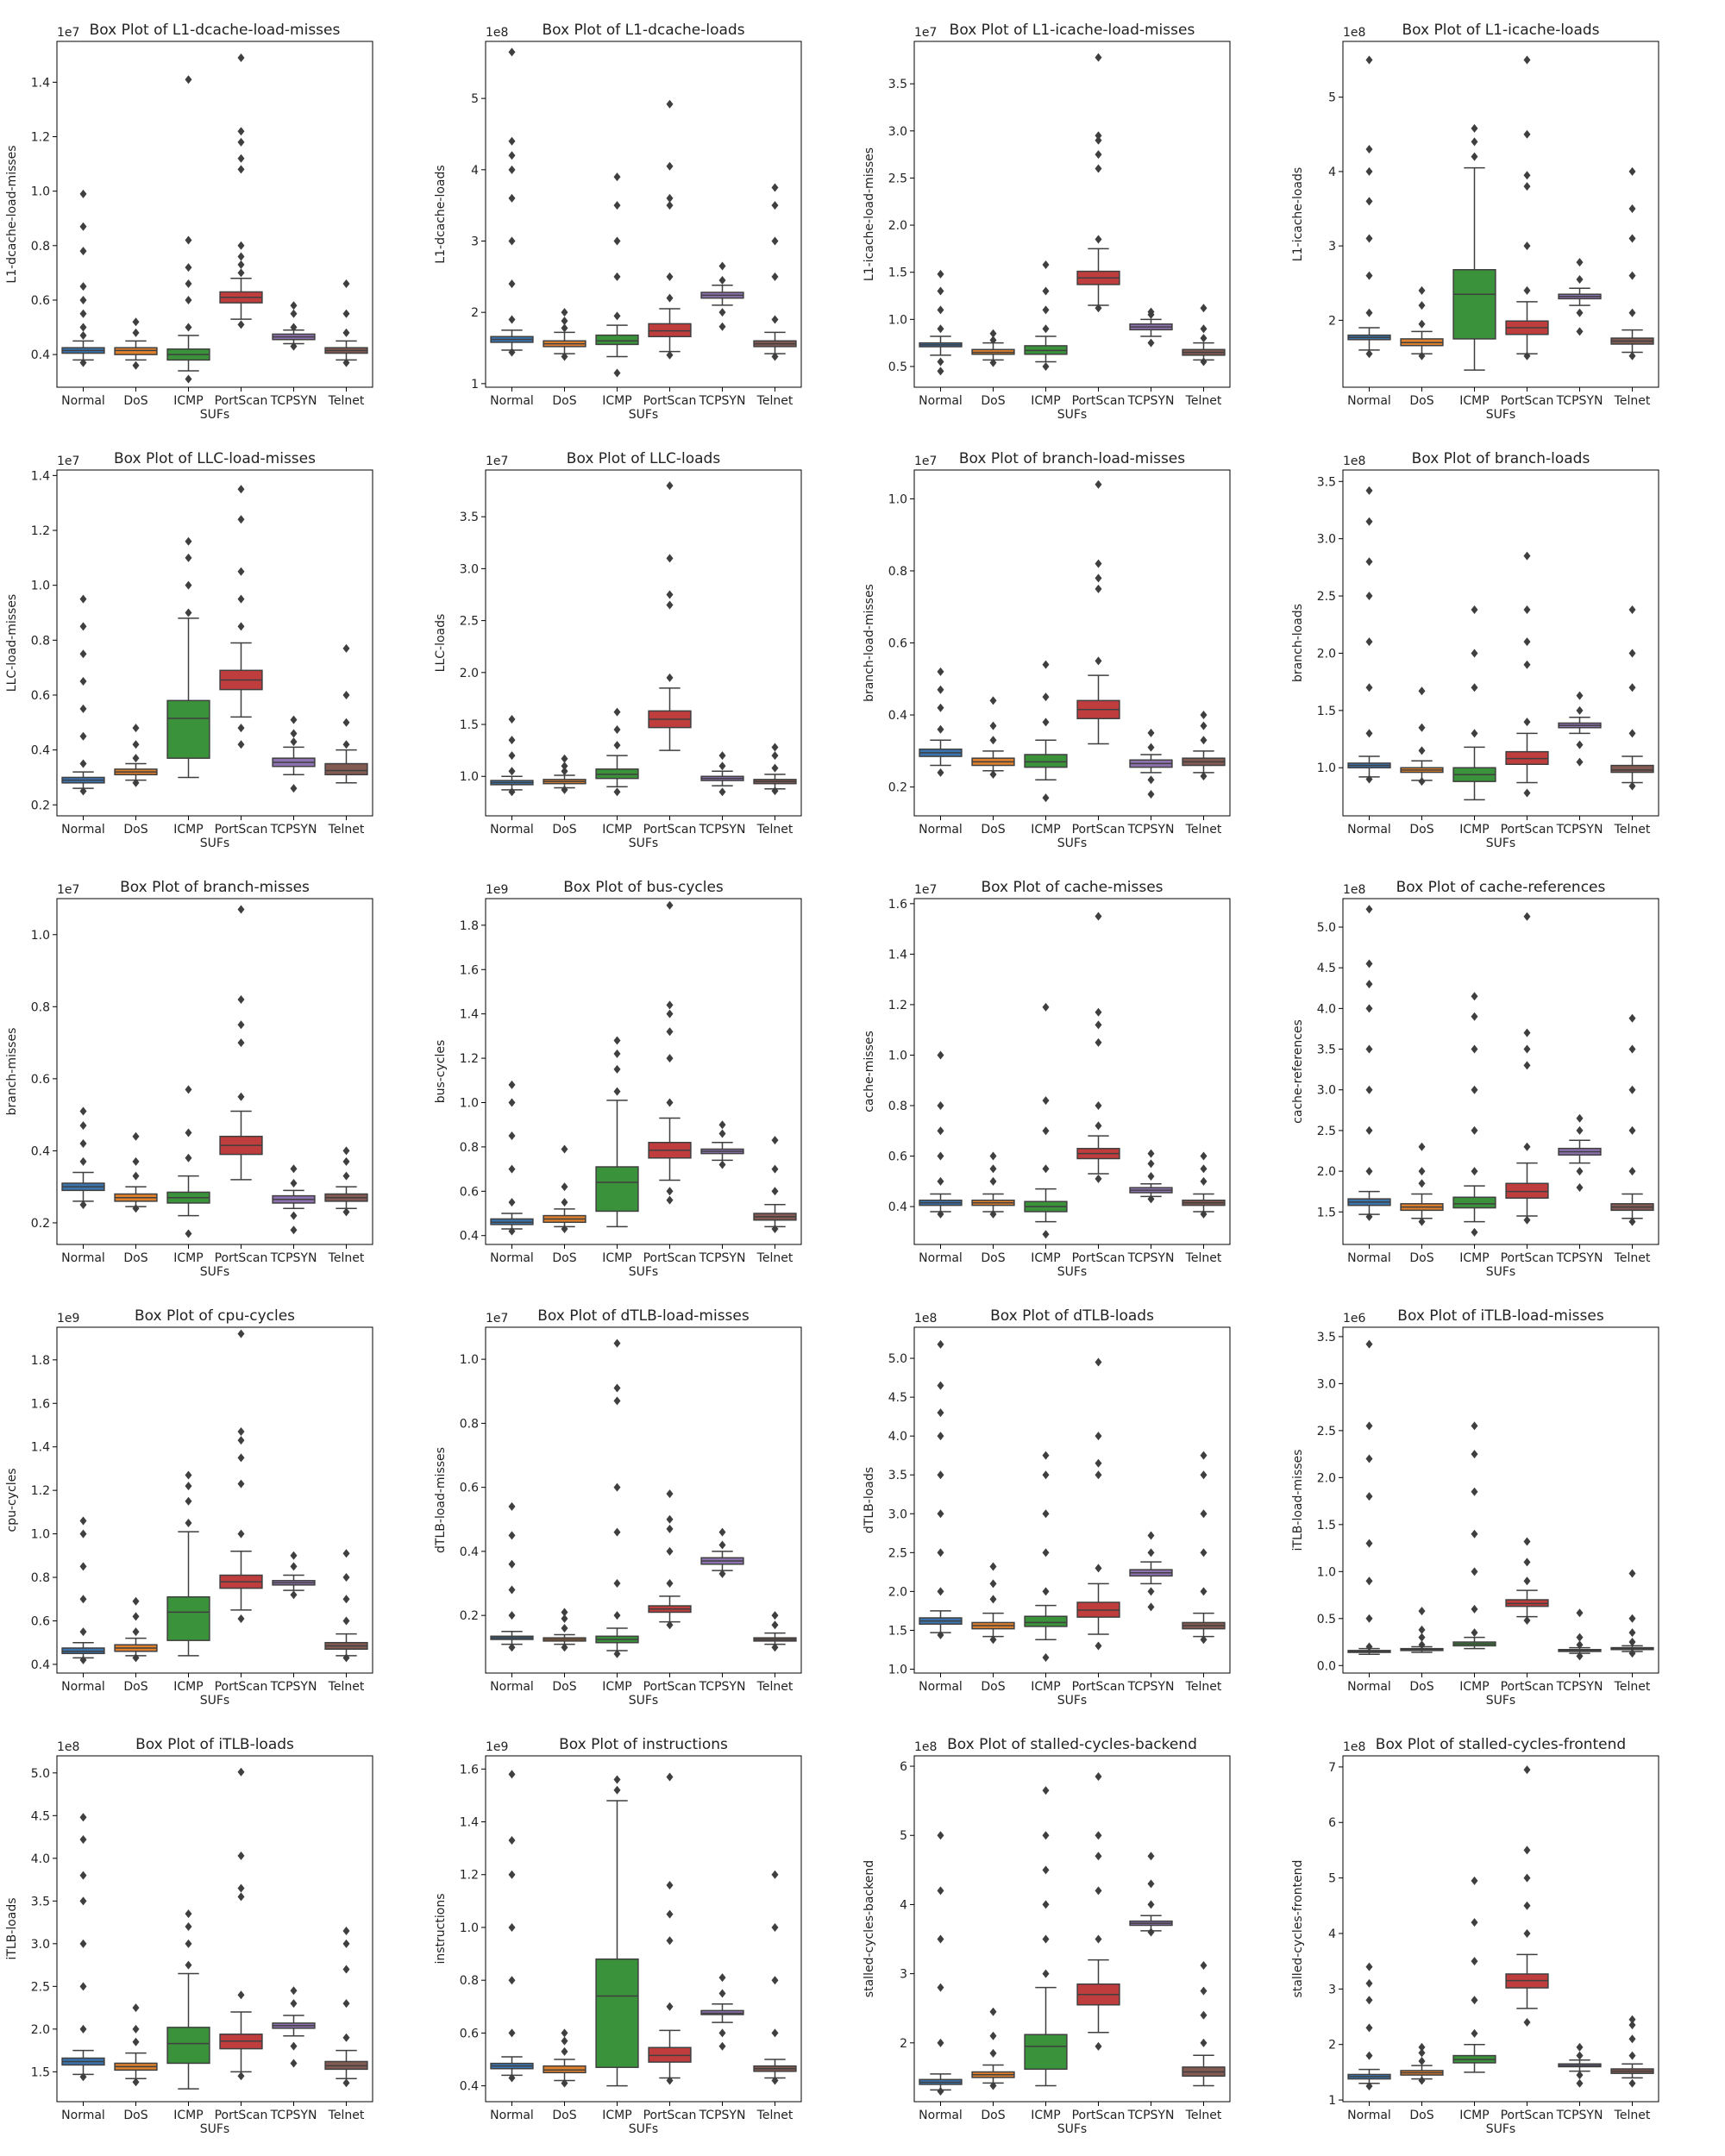  What do you see at coordinates (1332, 1823) in the screenshot?
I see `y-tick-label: 6` at bounding box center [1332, 1823].